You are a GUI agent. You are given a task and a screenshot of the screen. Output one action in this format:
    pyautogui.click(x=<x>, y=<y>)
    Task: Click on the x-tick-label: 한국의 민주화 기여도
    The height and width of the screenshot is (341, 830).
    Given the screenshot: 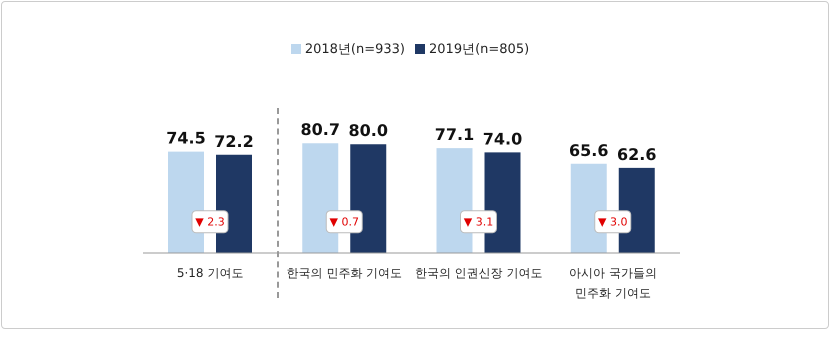 What is the action you would take?
    pyautogui.click(x=344, y=273)
    